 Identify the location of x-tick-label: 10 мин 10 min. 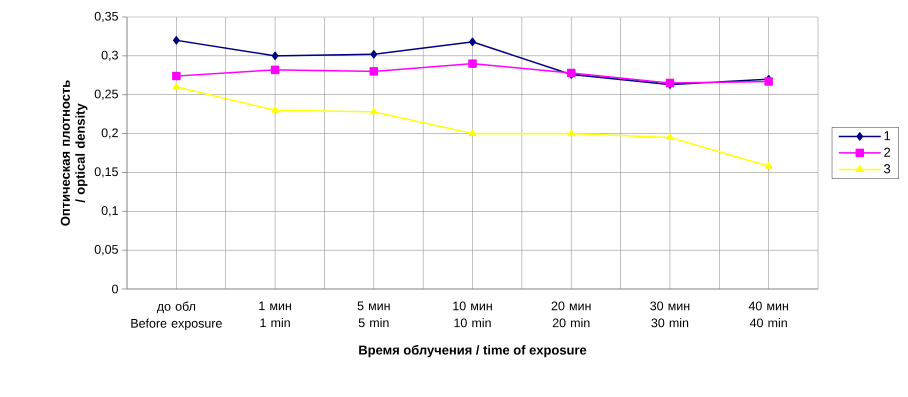
(472, 315).